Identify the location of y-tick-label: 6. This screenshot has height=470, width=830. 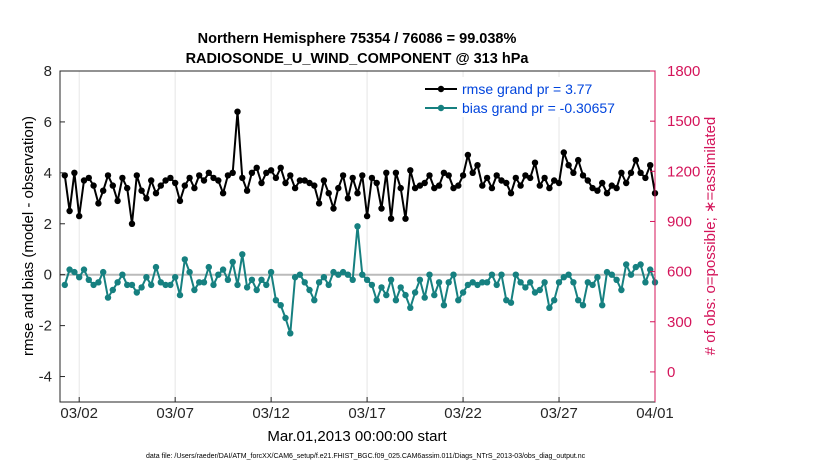
(48, 122).